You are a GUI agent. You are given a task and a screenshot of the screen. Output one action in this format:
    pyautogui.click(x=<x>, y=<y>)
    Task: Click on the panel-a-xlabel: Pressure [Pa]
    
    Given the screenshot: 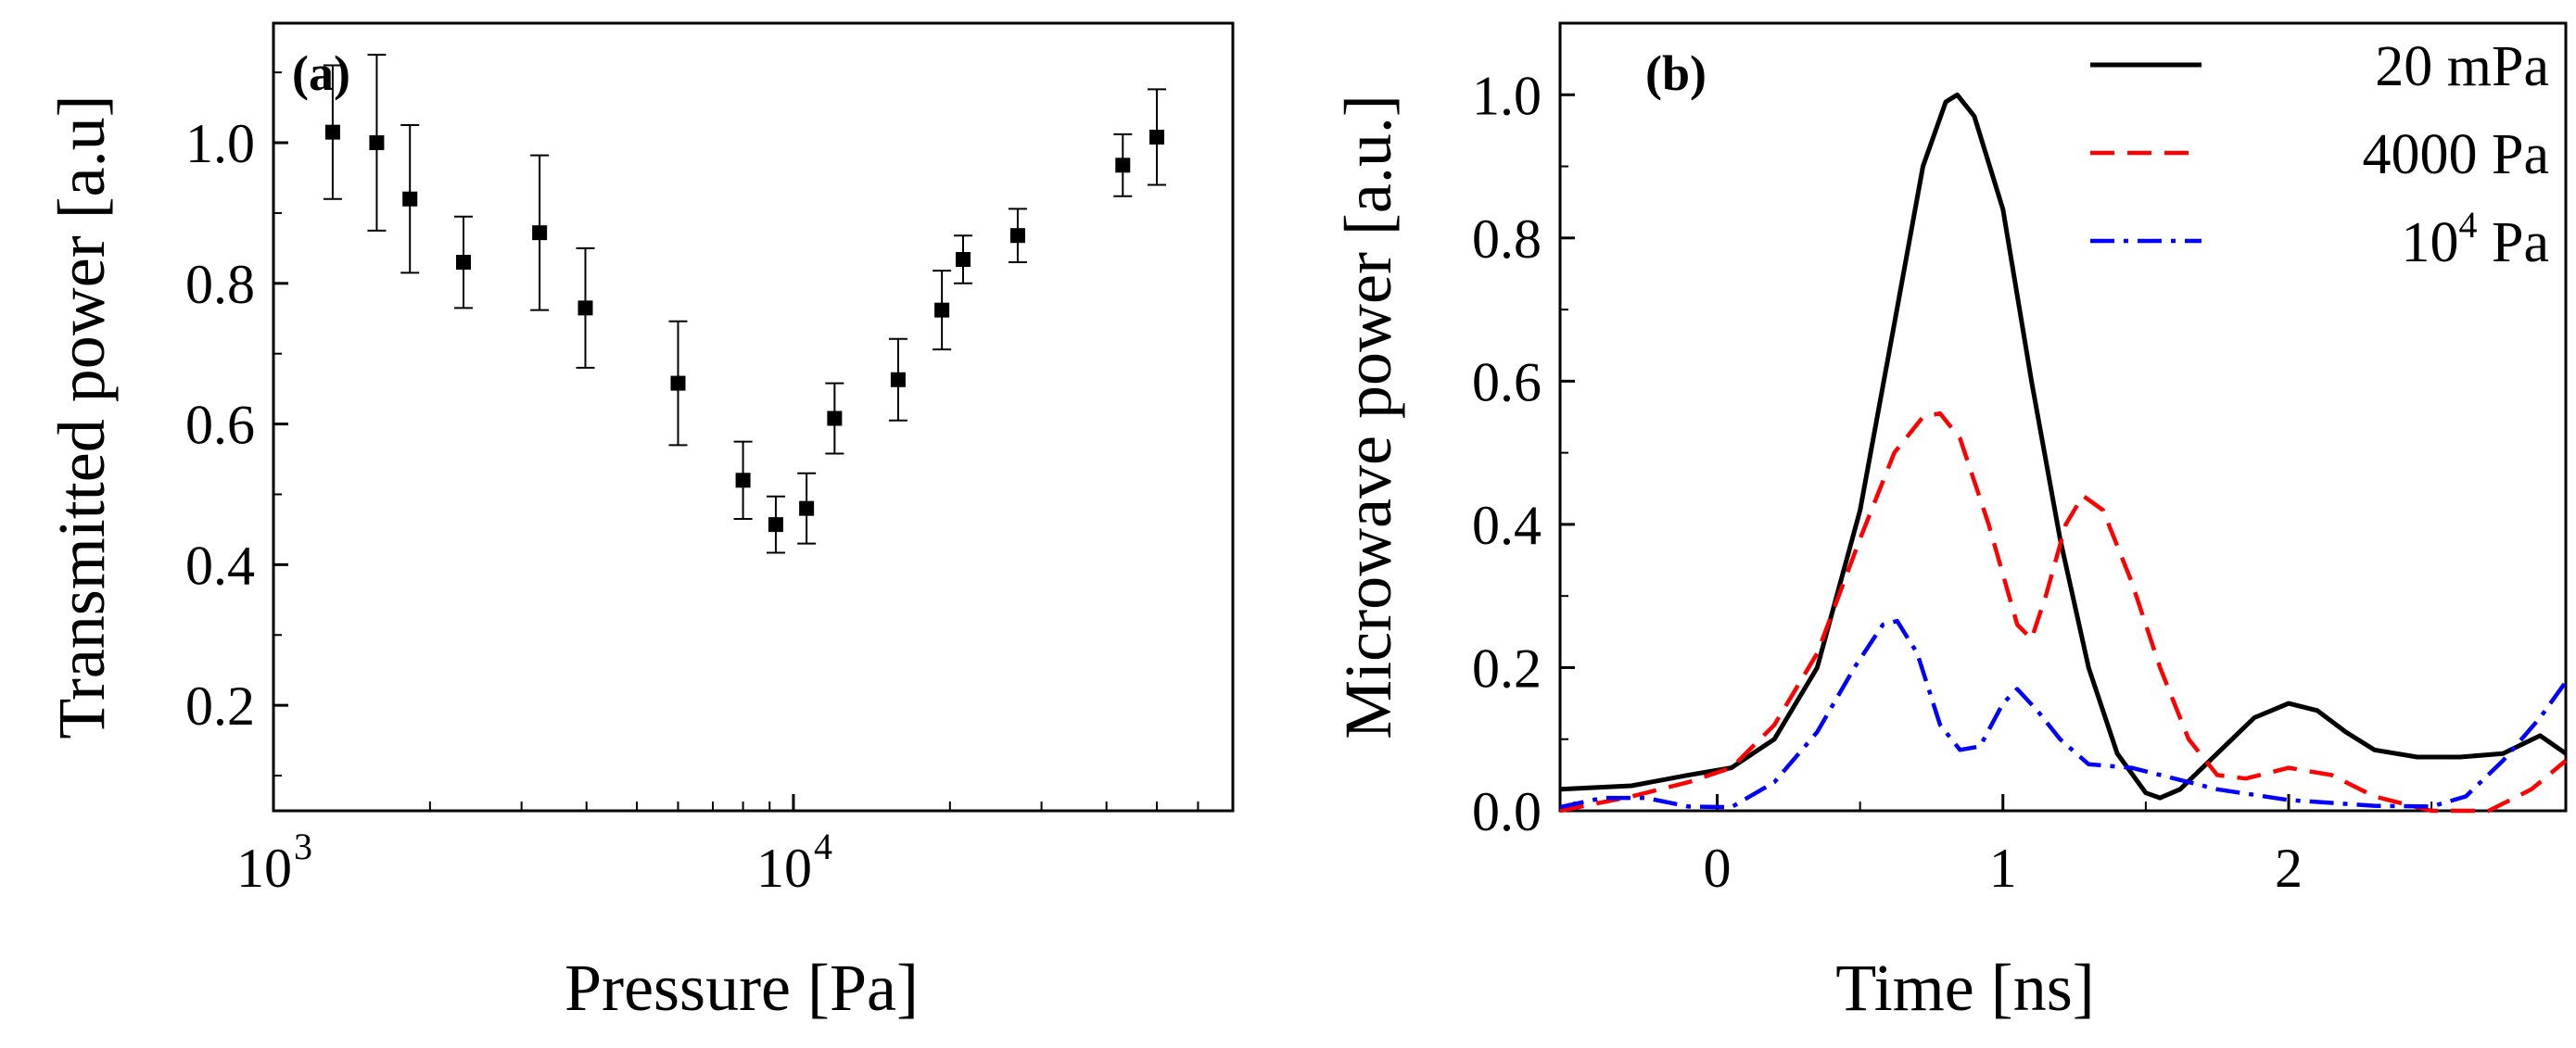 What is the action you would take?
    pyautogui.click(x=742, y=988)
    